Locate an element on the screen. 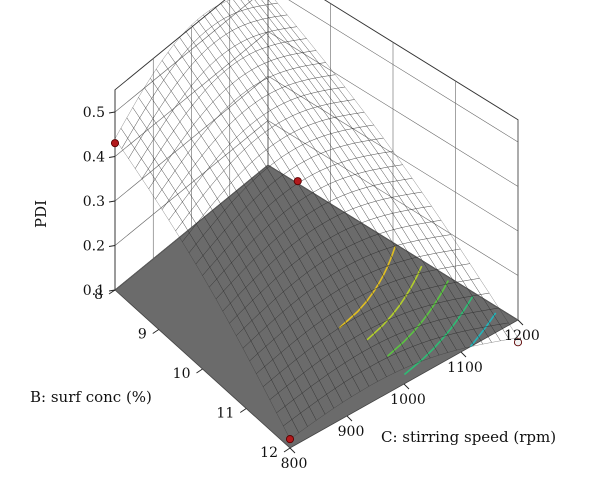 The image size is (600, 486). x-tick-label: 1100 is located at coordinates (465, 368).